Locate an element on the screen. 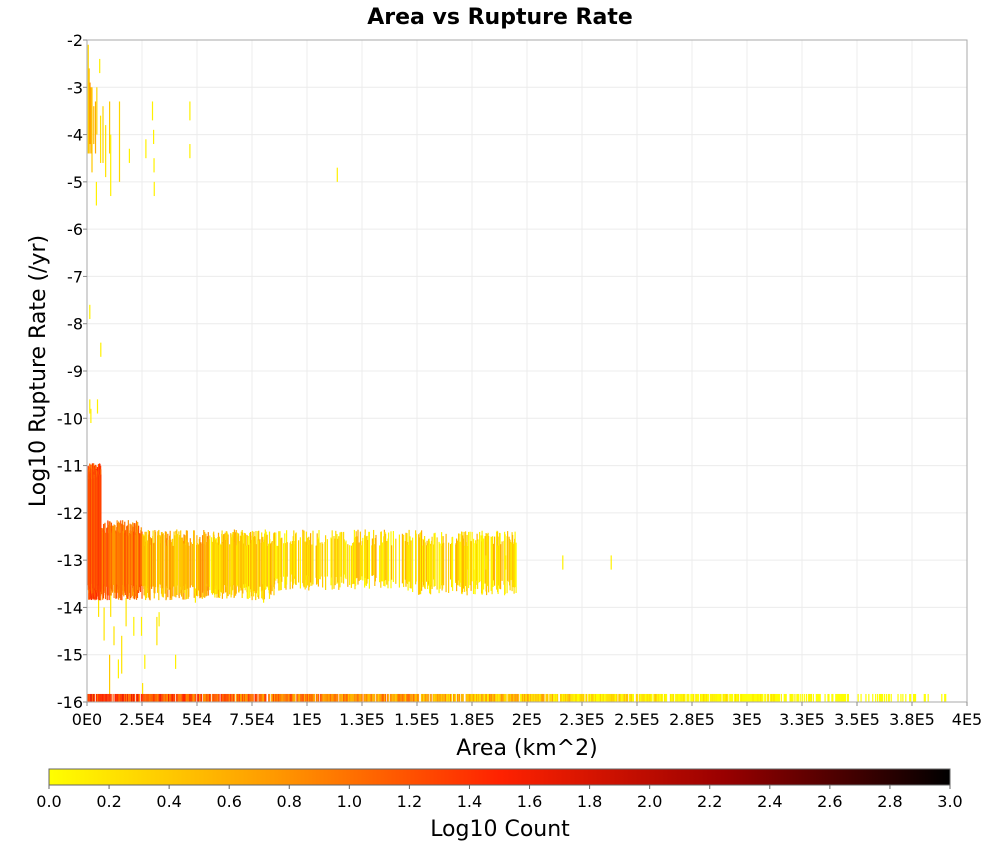  colorbar-tick-label: 1.0 is located at coordinates (349, 801).